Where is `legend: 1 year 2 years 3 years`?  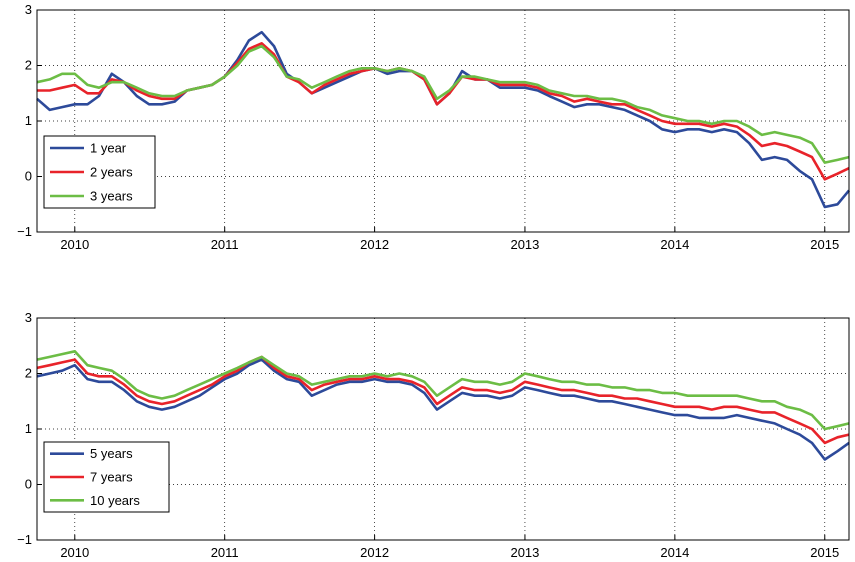
legend: 1 year 2 years 3 years is located at coordinates (99, 172).